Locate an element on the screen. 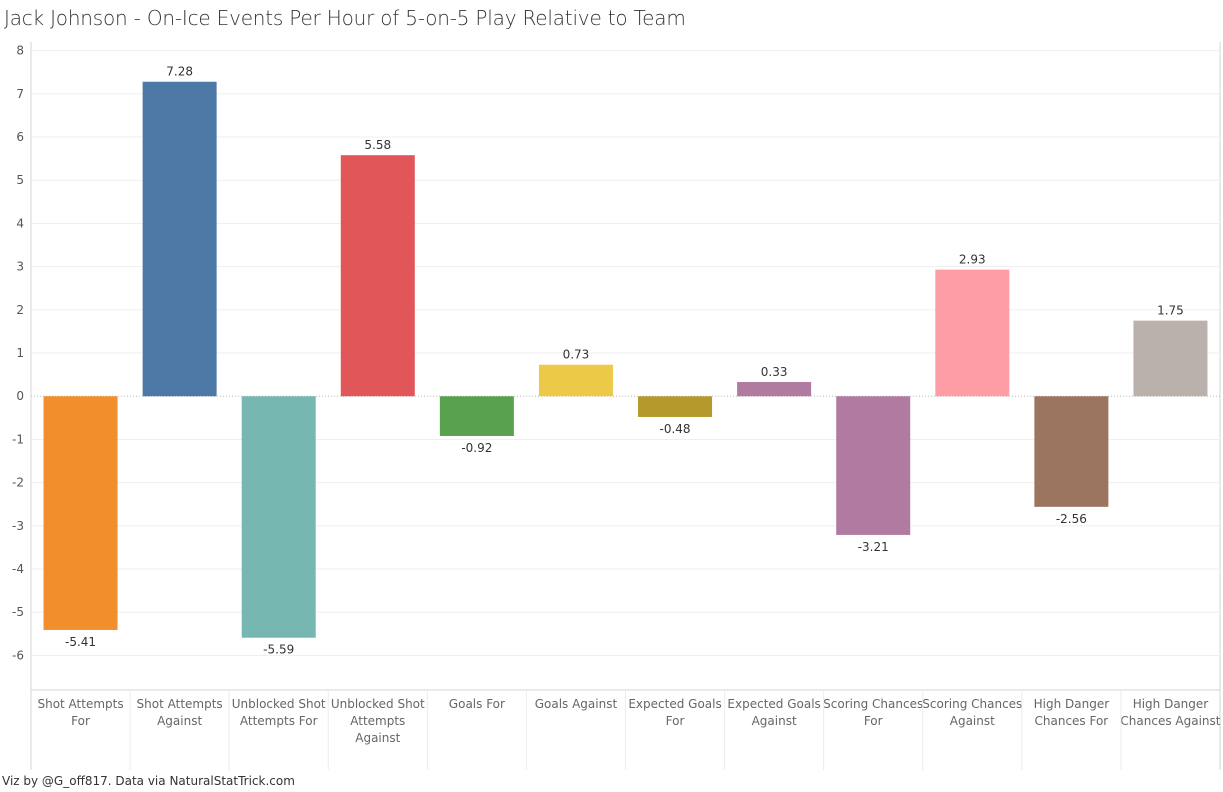 This screenshot has width=1223, height=792. y-tick-label: -3 is located at coordinates (18, 526).